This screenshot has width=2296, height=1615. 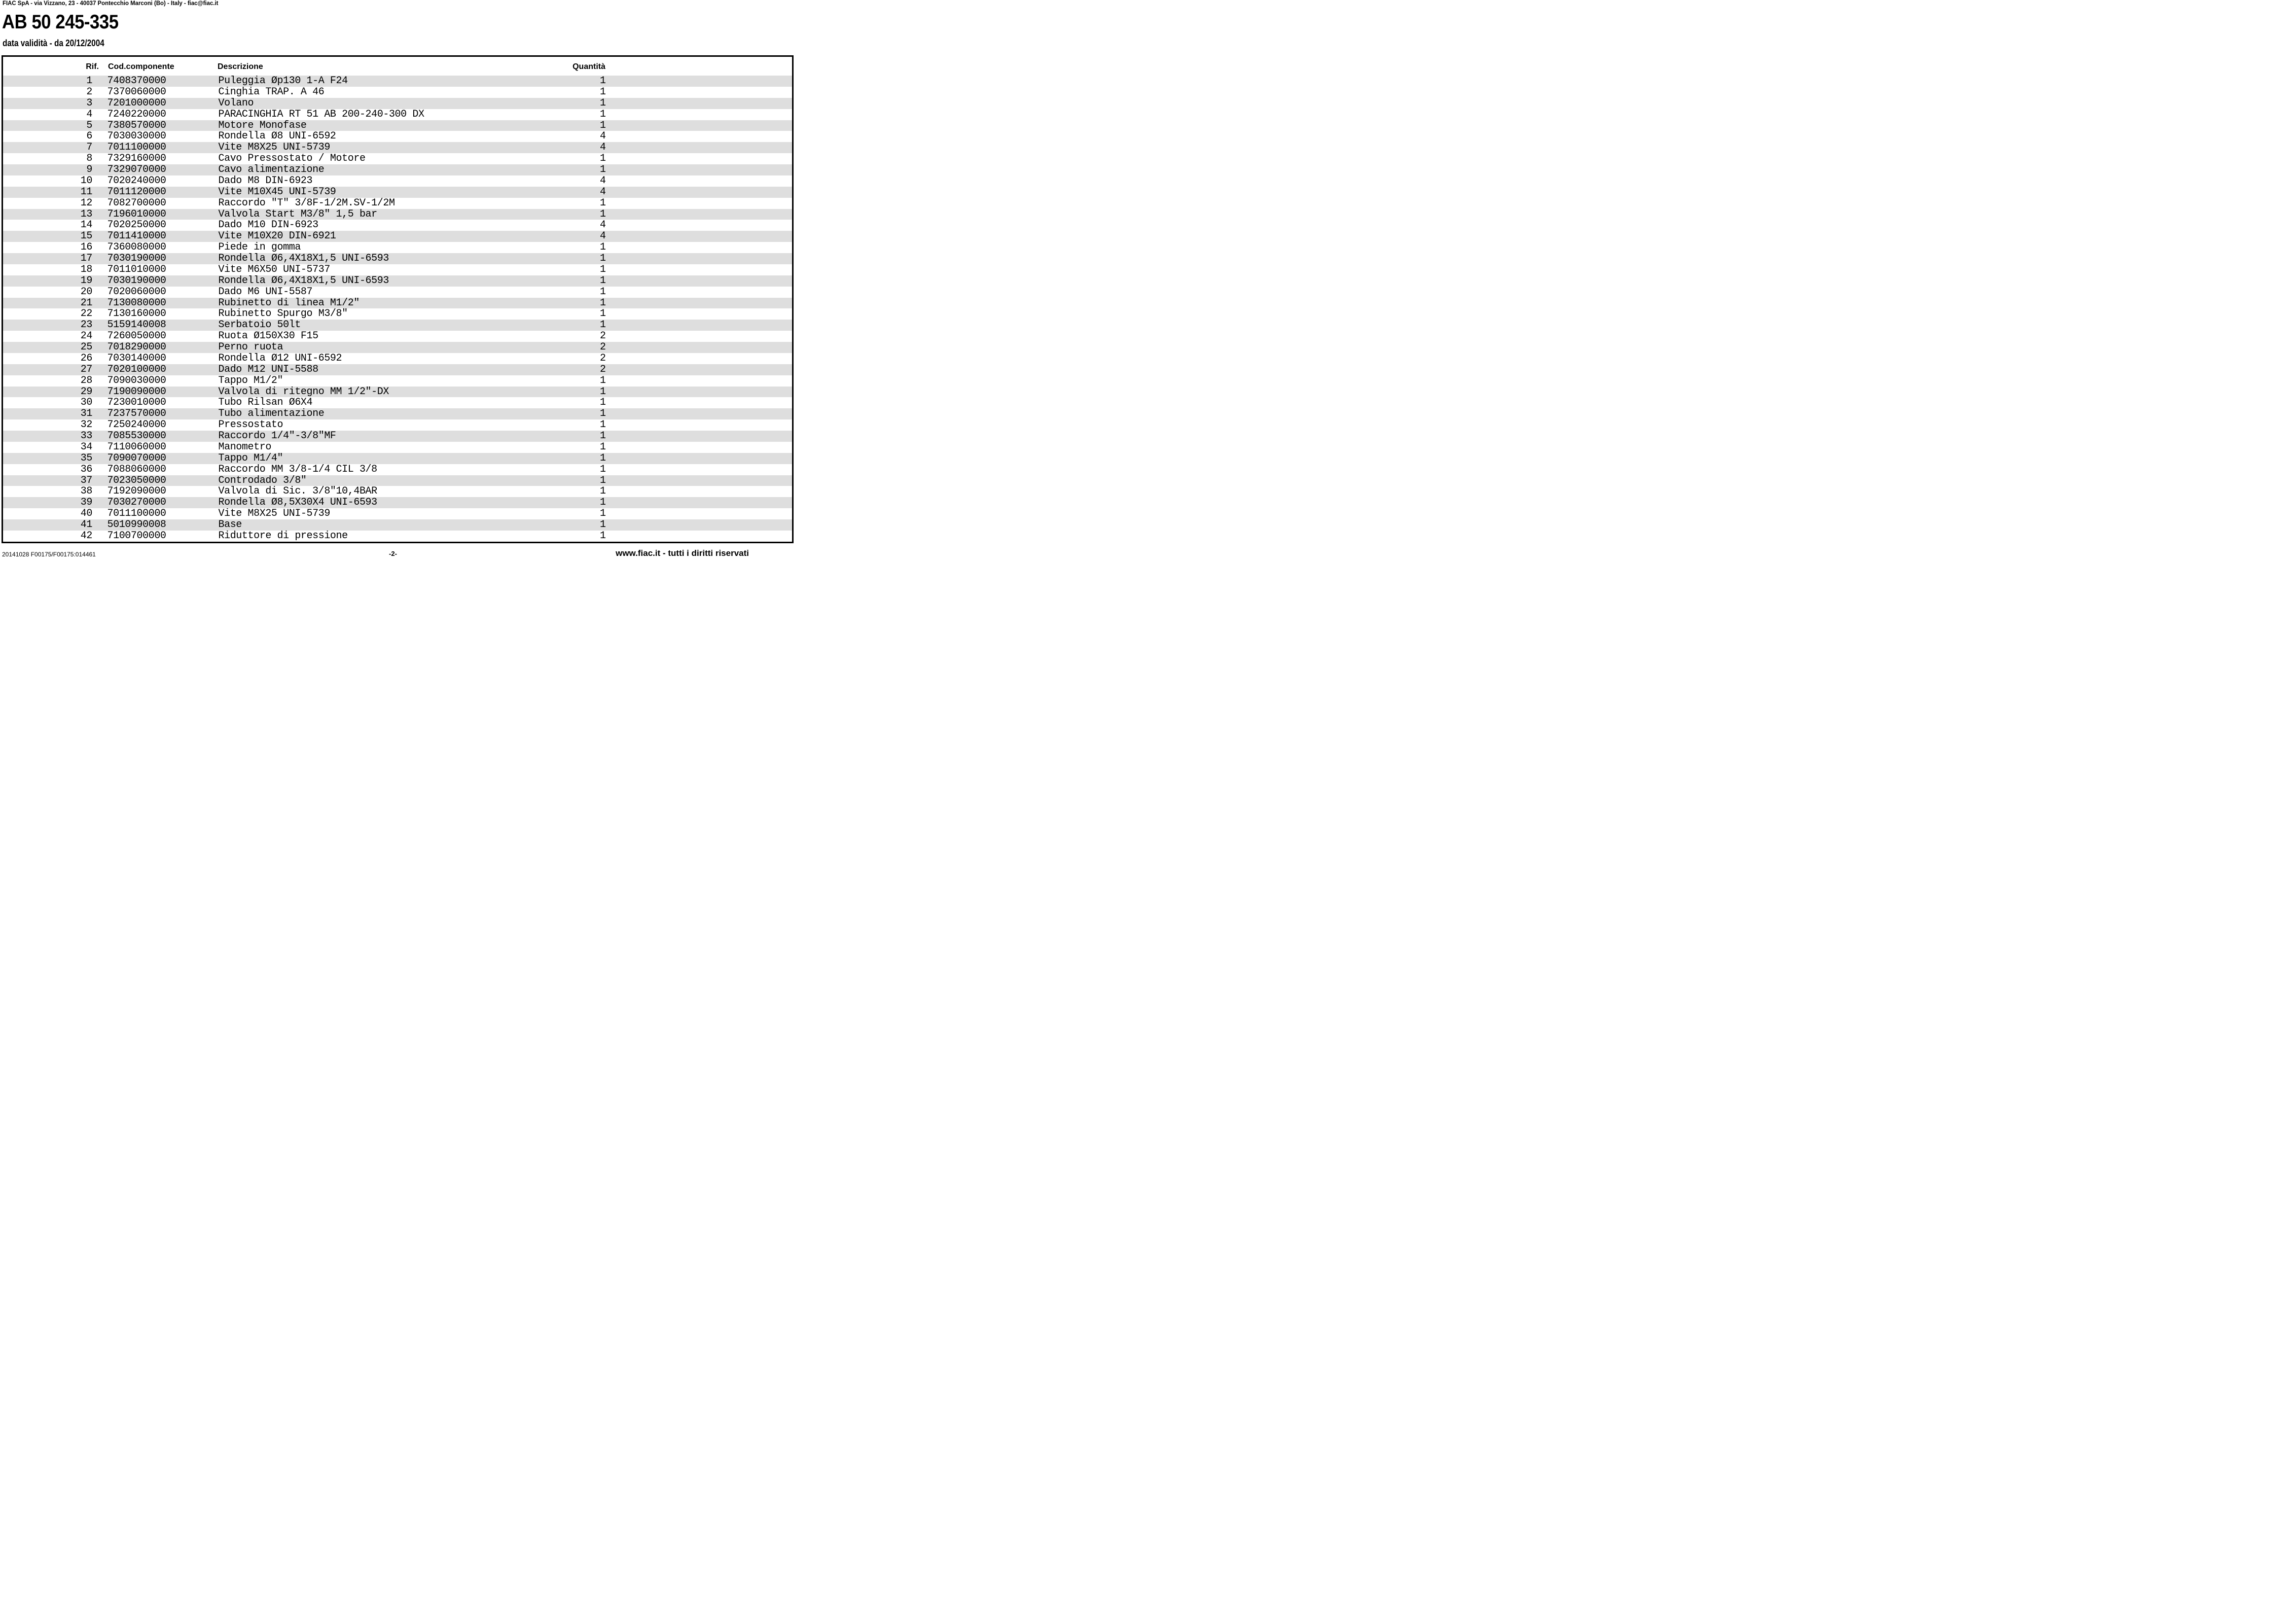 What do you see at coordinates (86, 314) in the screenshot?
I see `row-rif-cell: 22` at bounding box center [86, 314].